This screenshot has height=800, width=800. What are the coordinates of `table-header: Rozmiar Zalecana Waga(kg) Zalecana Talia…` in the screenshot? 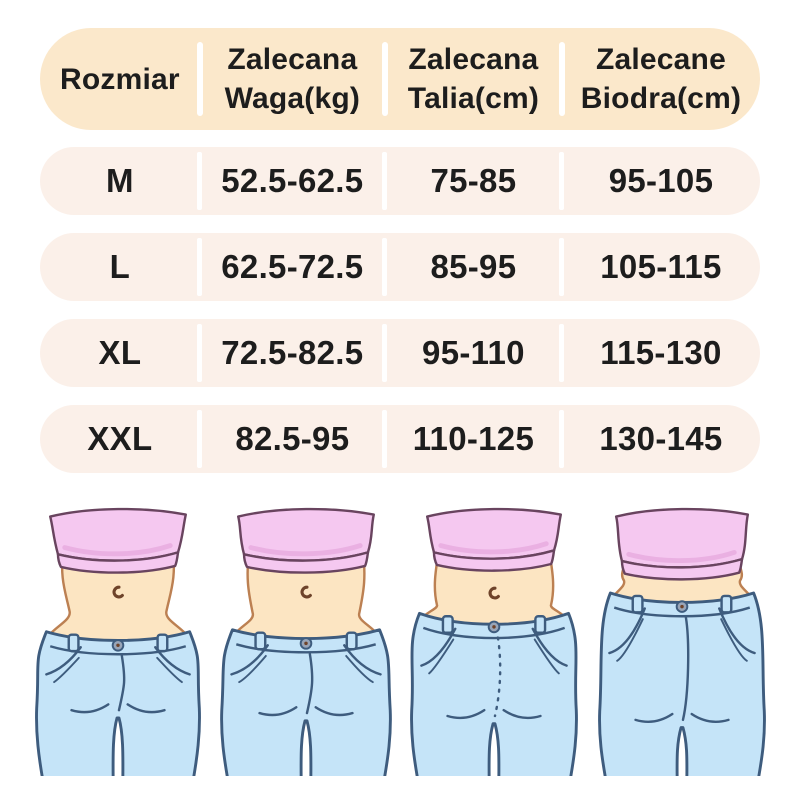 It's located at (400, 79).